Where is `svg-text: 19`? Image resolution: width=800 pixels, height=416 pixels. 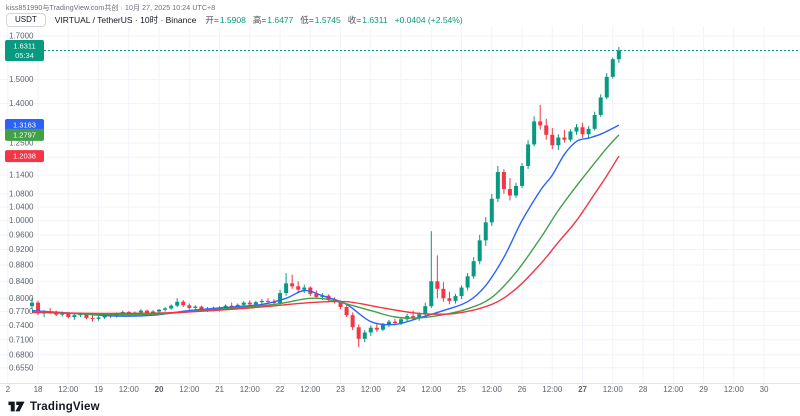
svg-text: 19 is located at coordinates (98, 389).